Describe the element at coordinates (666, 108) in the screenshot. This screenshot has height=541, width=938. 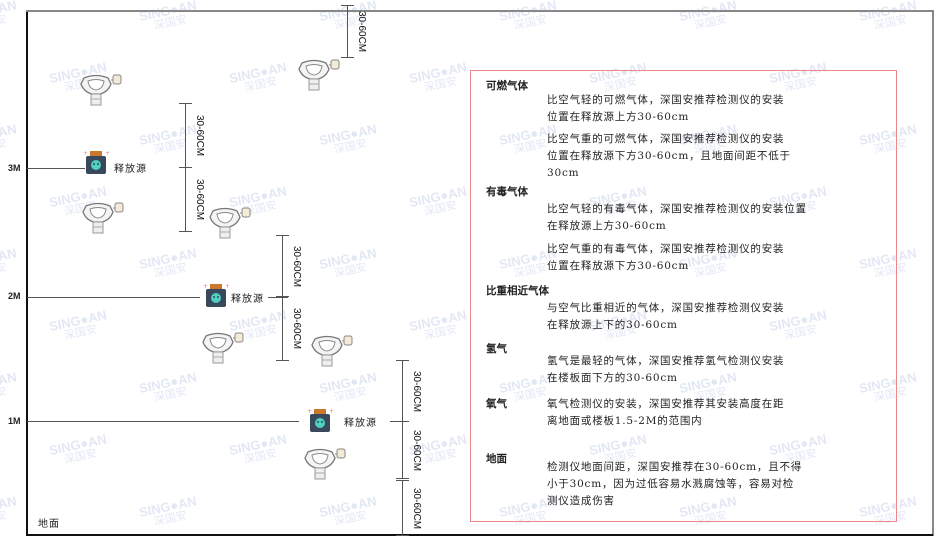
I see `section-text: 比空气轻的可燃气体，深国安推荐检测仪的安装 位置在释放源上方30-60cm` at that location.